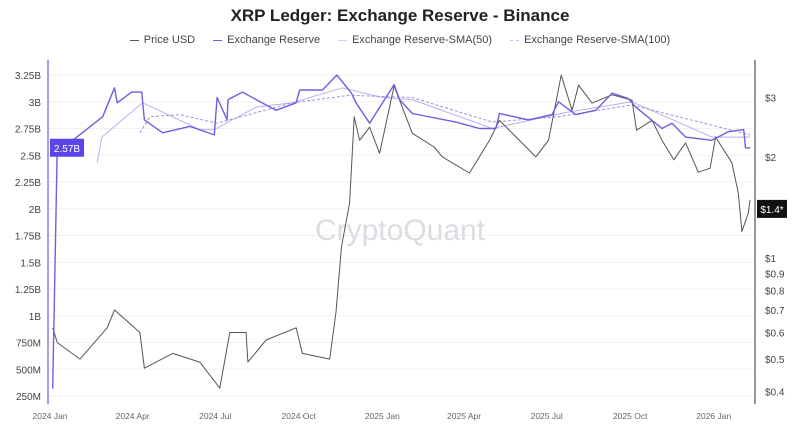 The height and width of the screenshot is (426, 800). What do you see at coordinates (50, 416) in the screenshot?
I see `x-tick-label: 2024 Jan` at bounding box center [50, 416].